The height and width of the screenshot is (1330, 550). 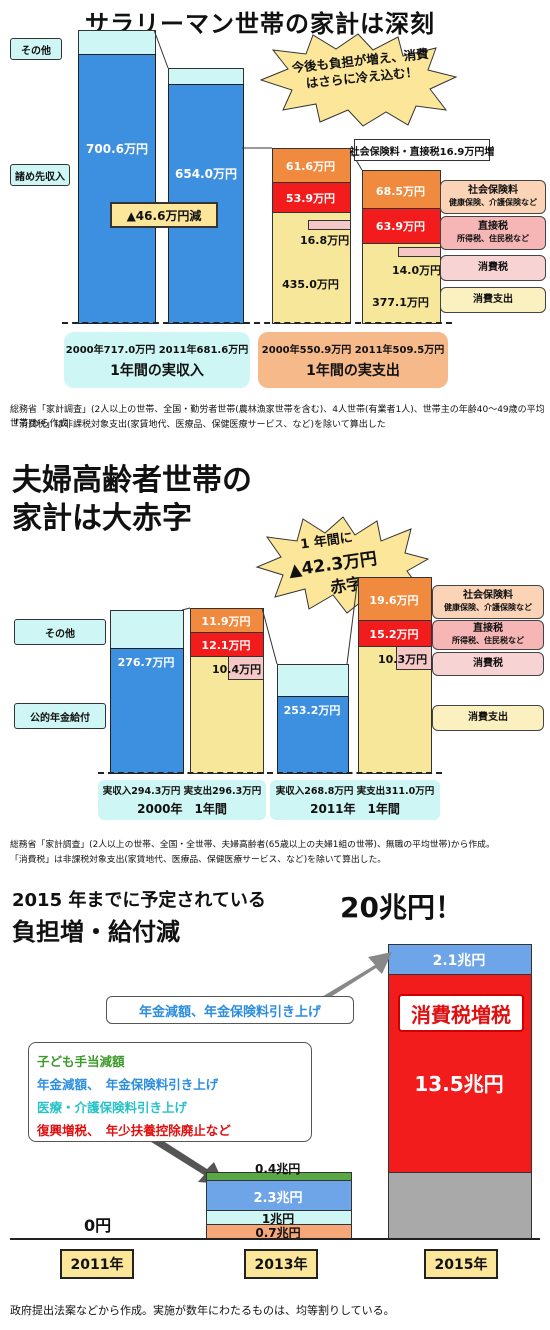 What do you see at coordinates (81, 1061) in the screenshot?
I see `measure-child: 子ども手当減額` at bounding box center [81, 1061].